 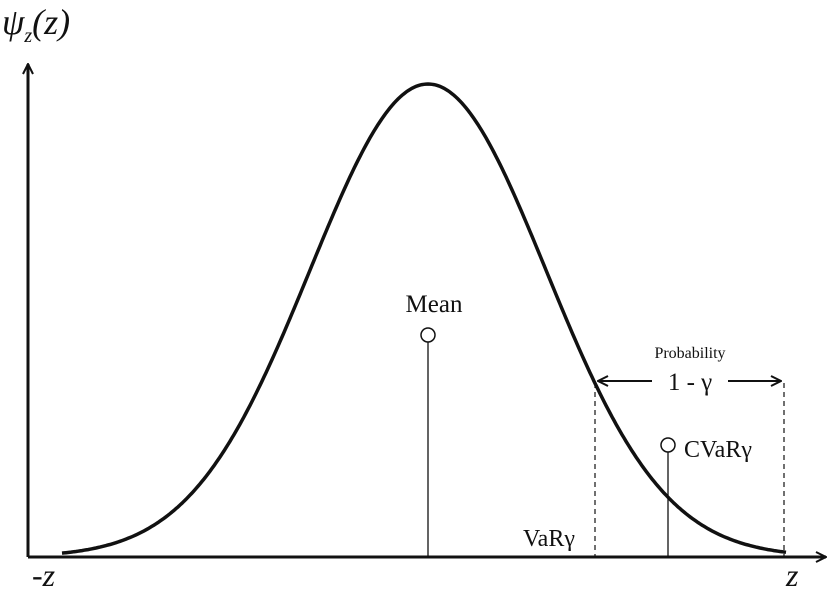 What do you see at coordinates (428, 335) in the screenshot?
I see `mean-marker` at bounding box center [428, 335].